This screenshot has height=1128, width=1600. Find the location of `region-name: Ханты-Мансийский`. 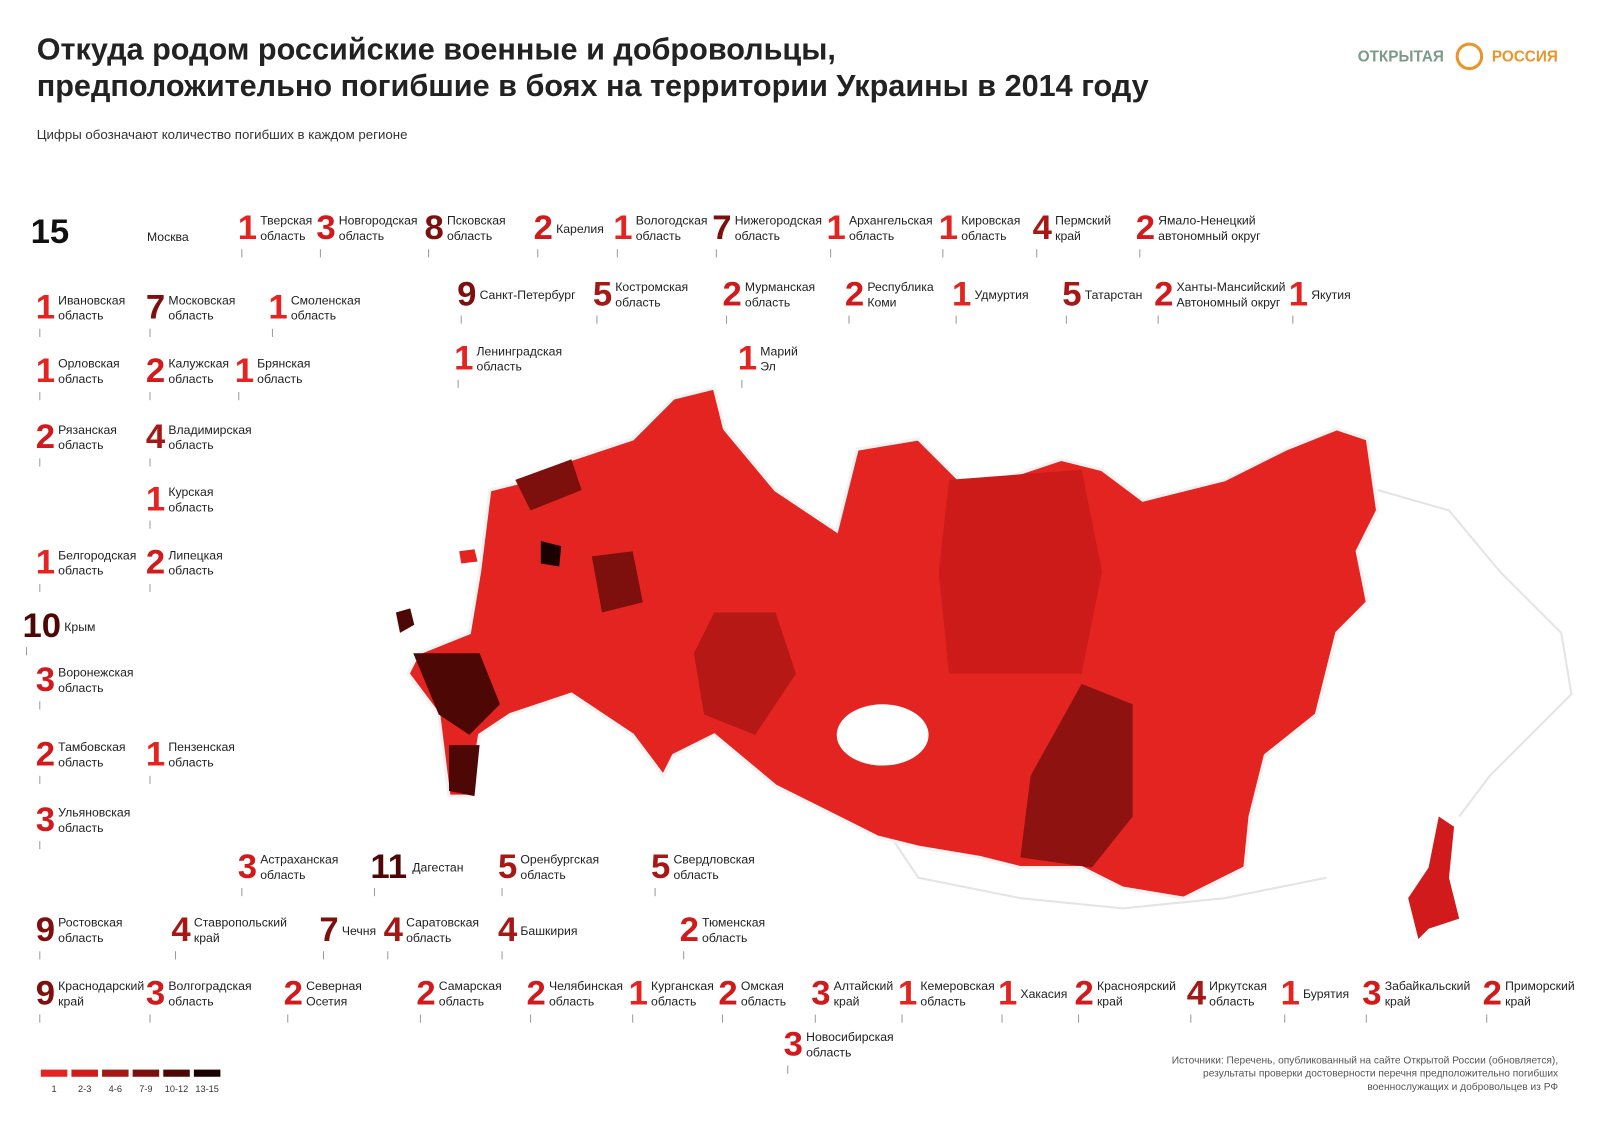

region-name: Ханты-Мансийский is located at coordinates (1231, 287).